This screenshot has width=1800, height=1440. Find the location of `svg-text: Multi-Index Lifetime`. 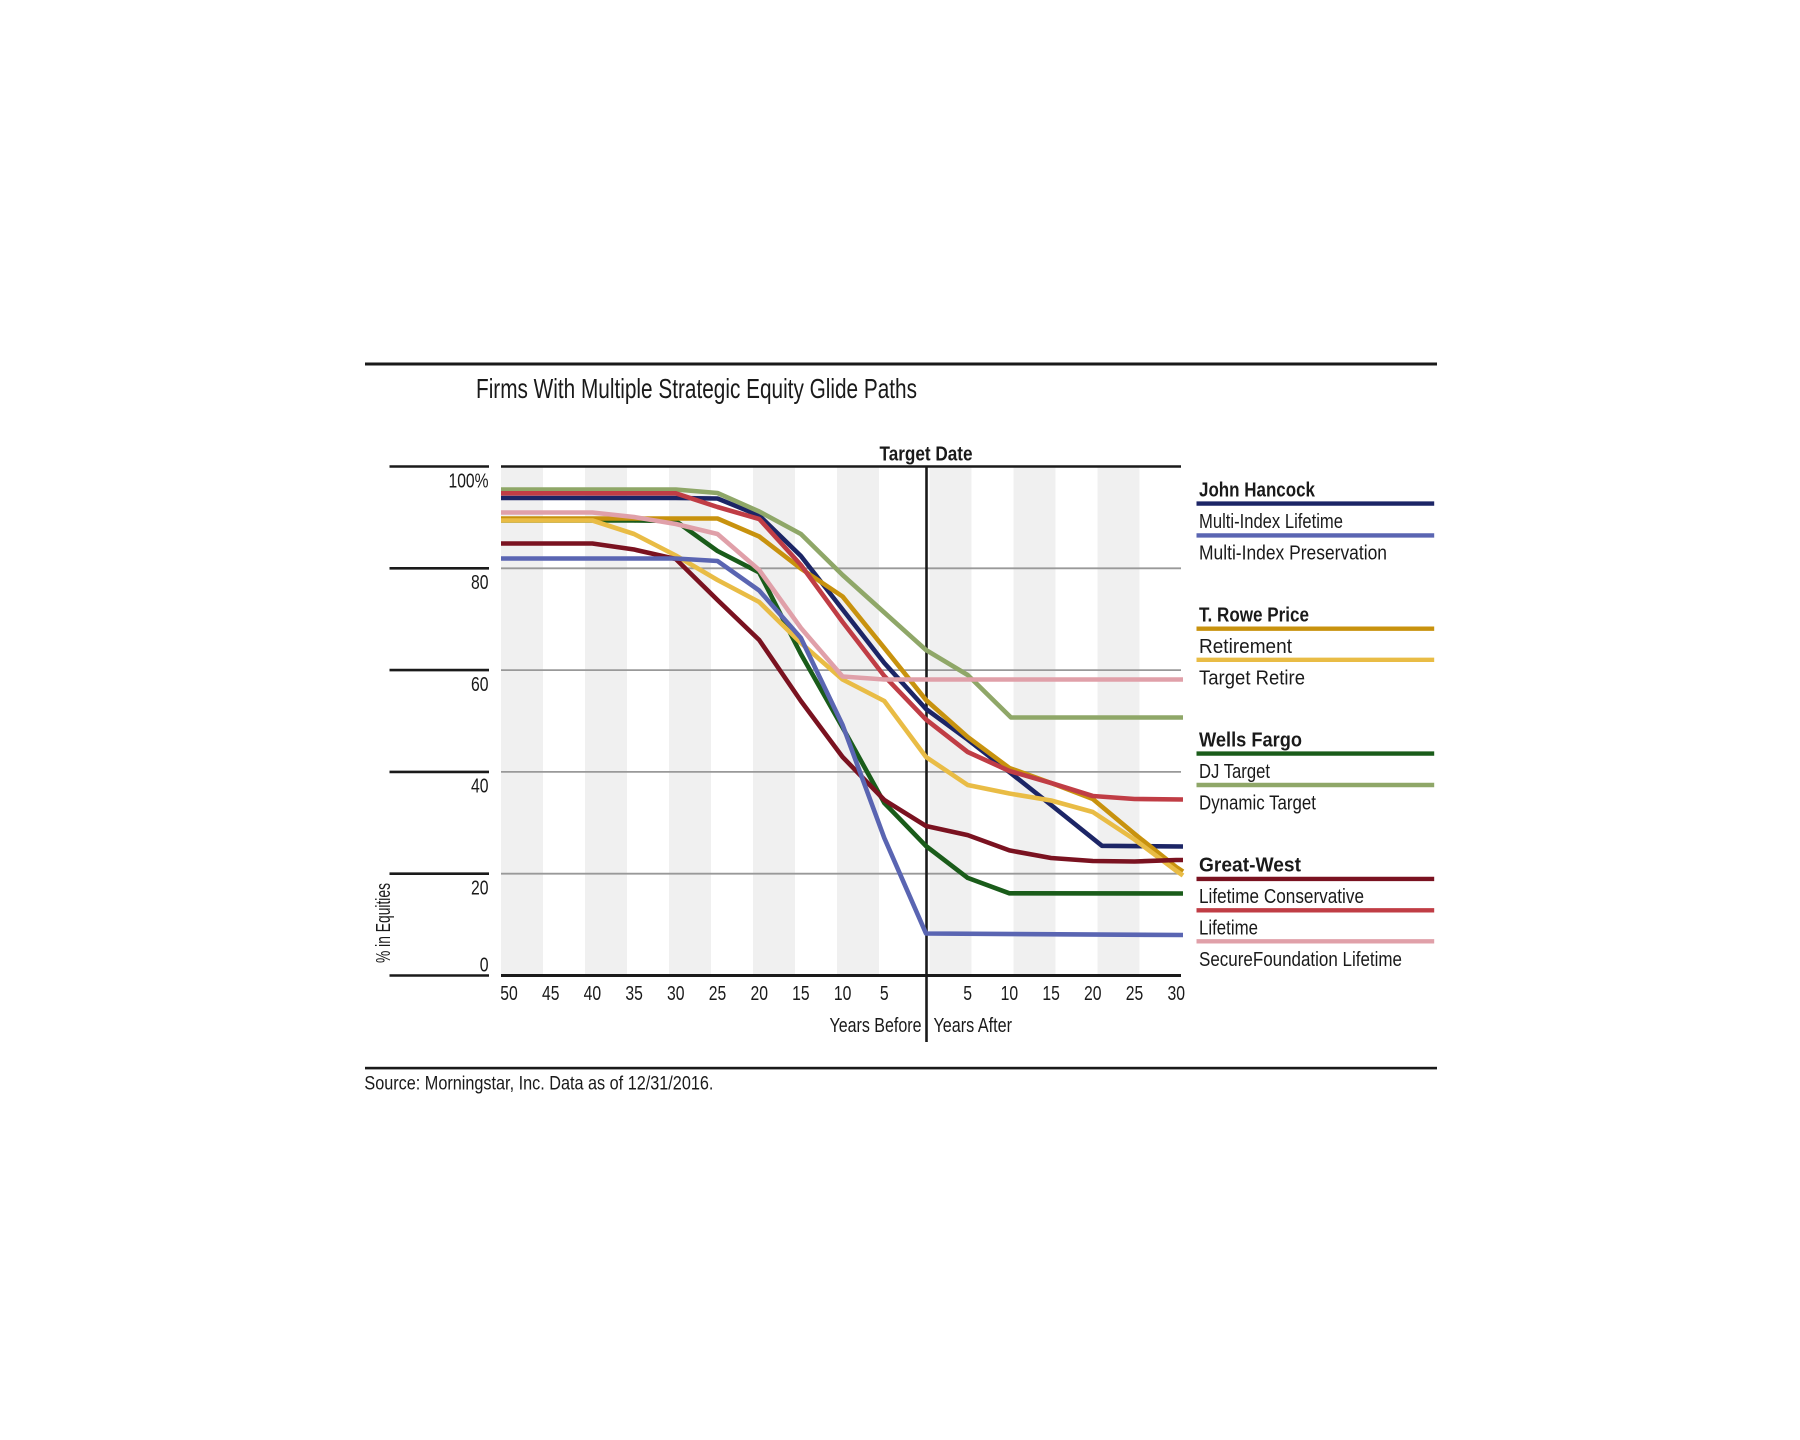

svg-text: Multi-Index Lifetime is located at coordinates (1271, 521).